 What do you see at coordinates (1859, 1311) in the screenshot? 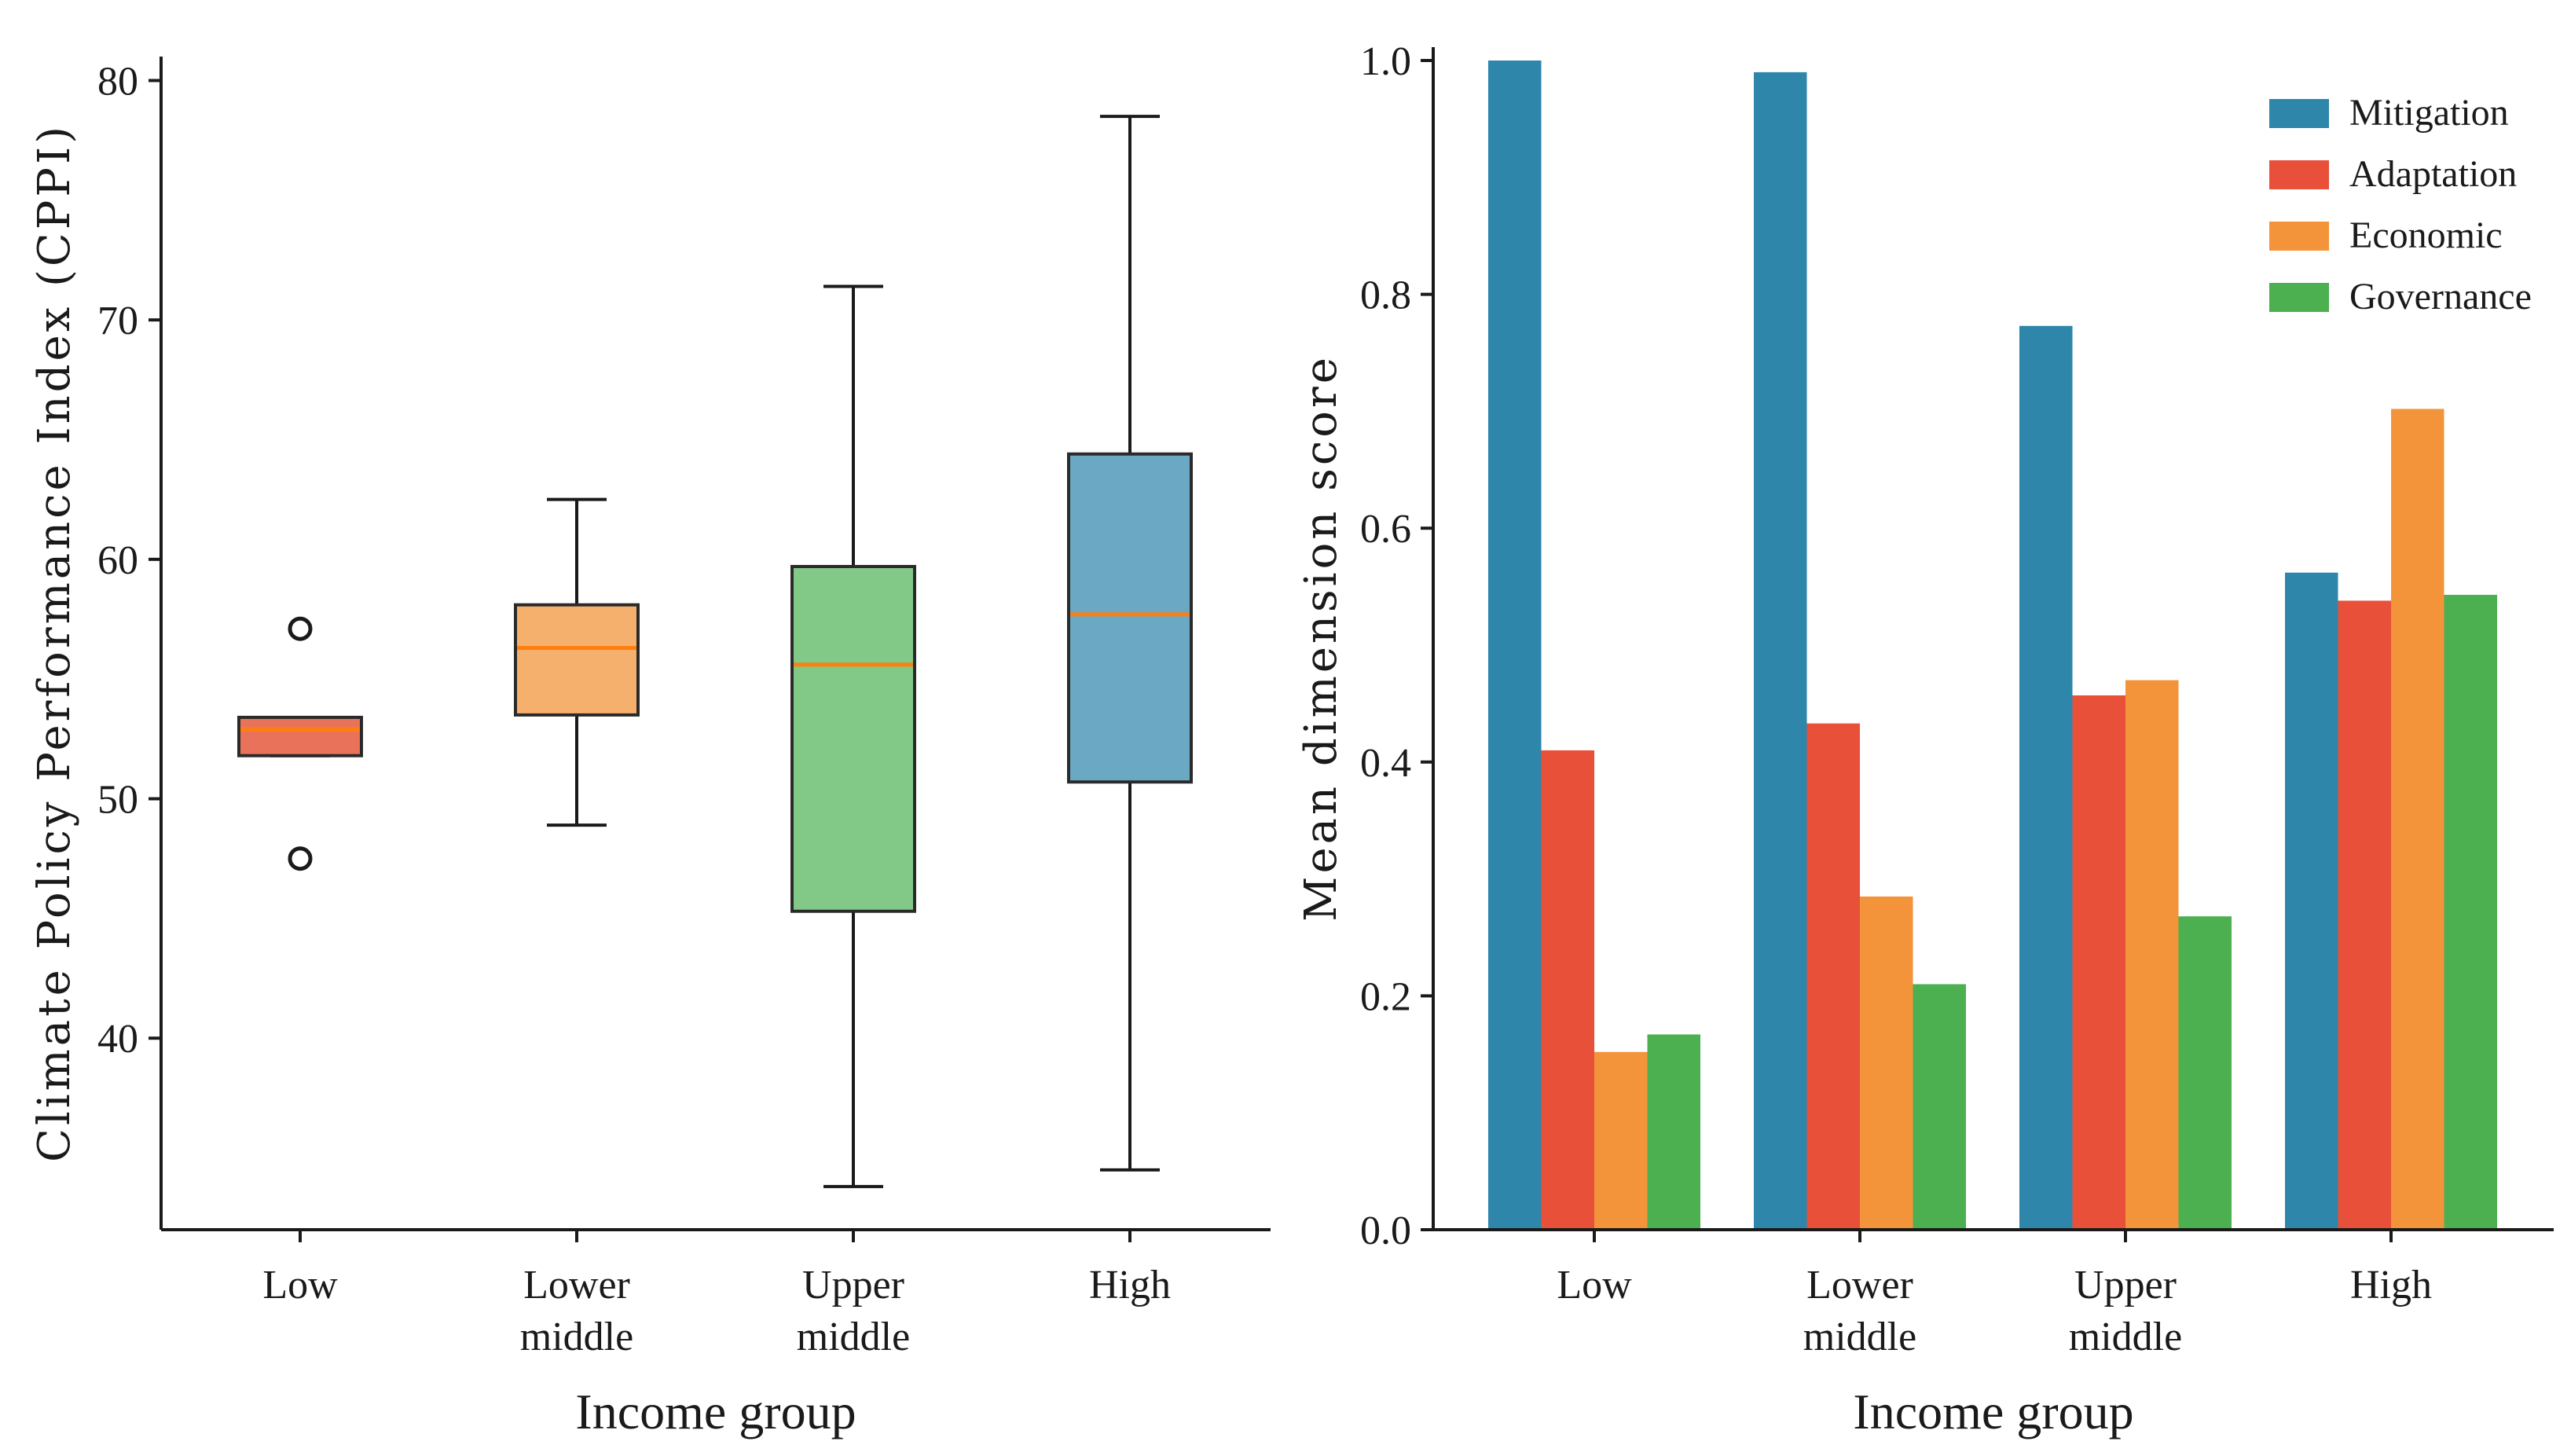
I see `bar-chart-x-tick-label: Lower middle` at bounding box center [1859, 1311].